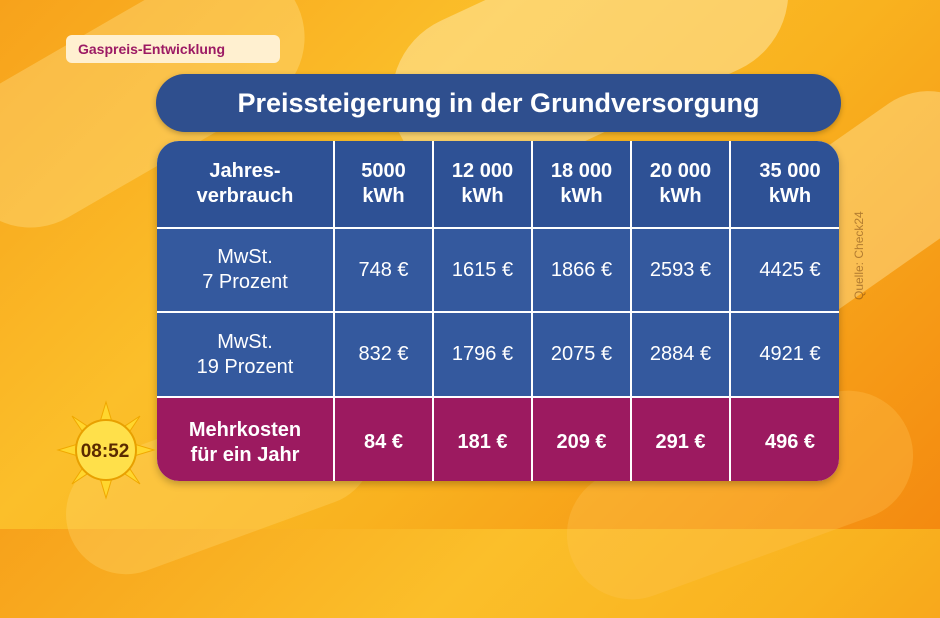 Image resolution: width=940 pixels, height=618 pixels. I want to click on header-cell-35000: 35 000 kWh, so click(785, 184).